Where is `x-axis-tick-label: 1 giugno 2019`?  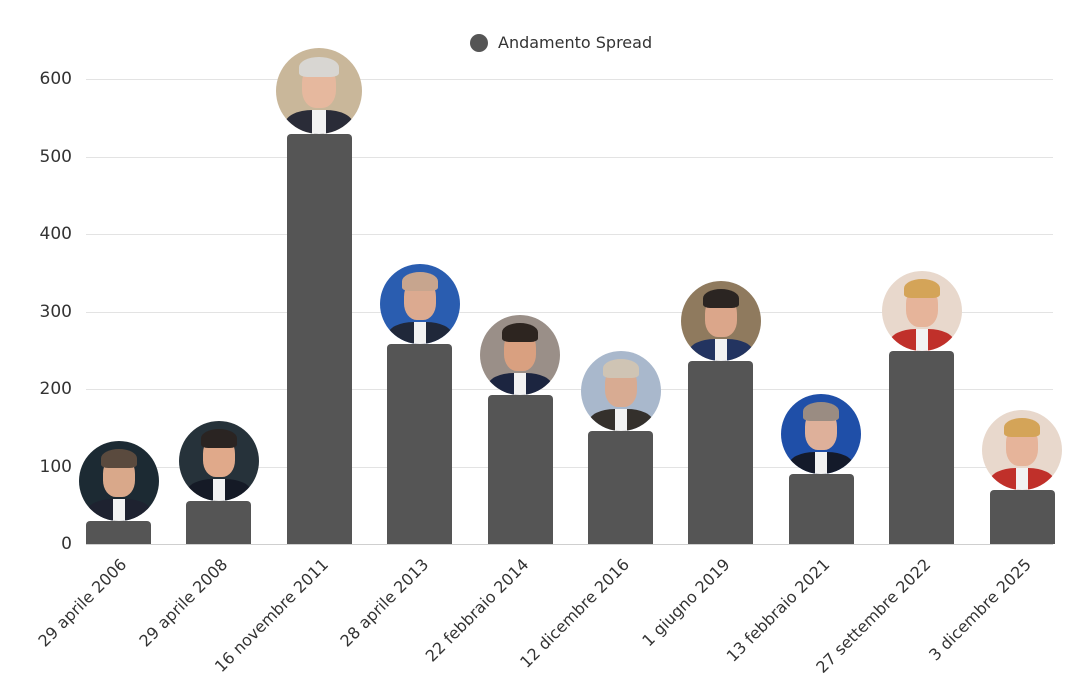
x-axis-tick-label: 1 giugno 2019 is located at coordinates (686, 602).